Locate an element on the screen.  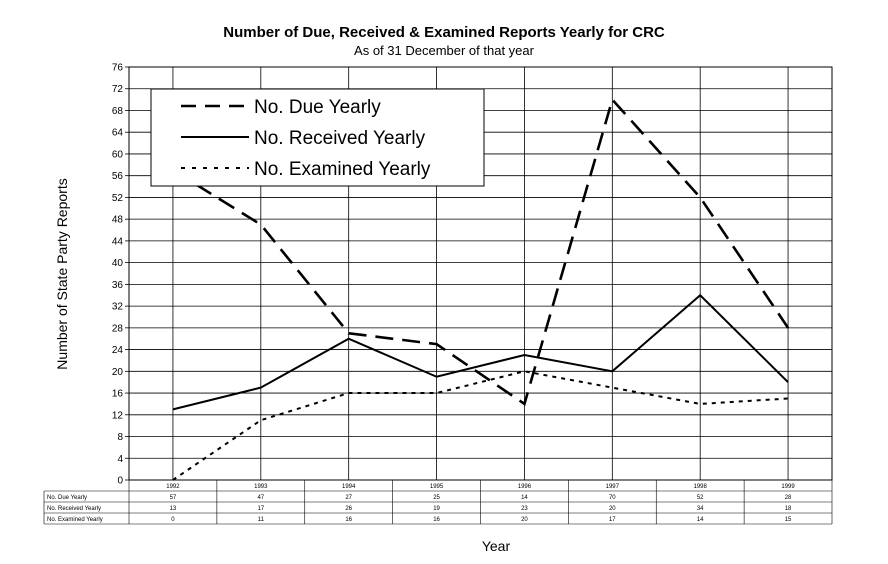
x-tick-label: 1995 is located at coordinates (437, 487).